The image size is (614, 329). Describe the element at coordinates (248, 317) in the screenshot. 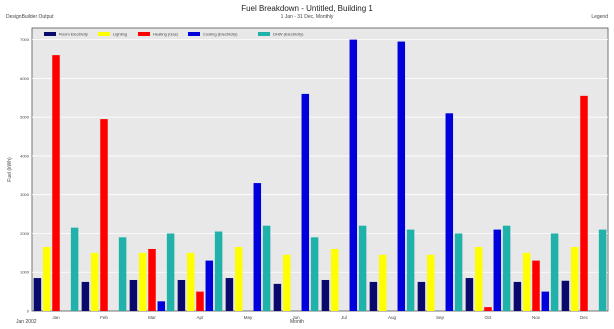

I see `x-tick-label: May` at that location.